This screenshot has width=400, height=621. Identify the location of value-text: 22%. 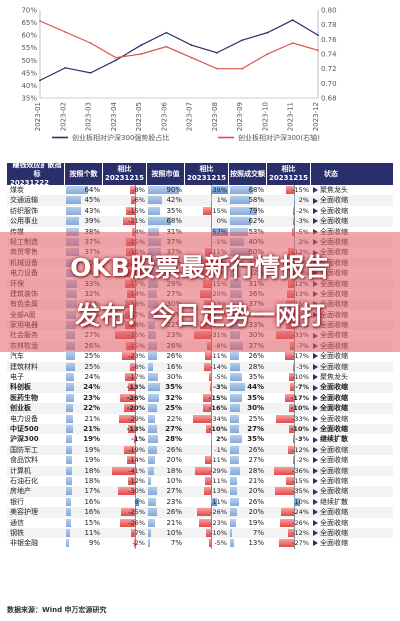
(91, 408).